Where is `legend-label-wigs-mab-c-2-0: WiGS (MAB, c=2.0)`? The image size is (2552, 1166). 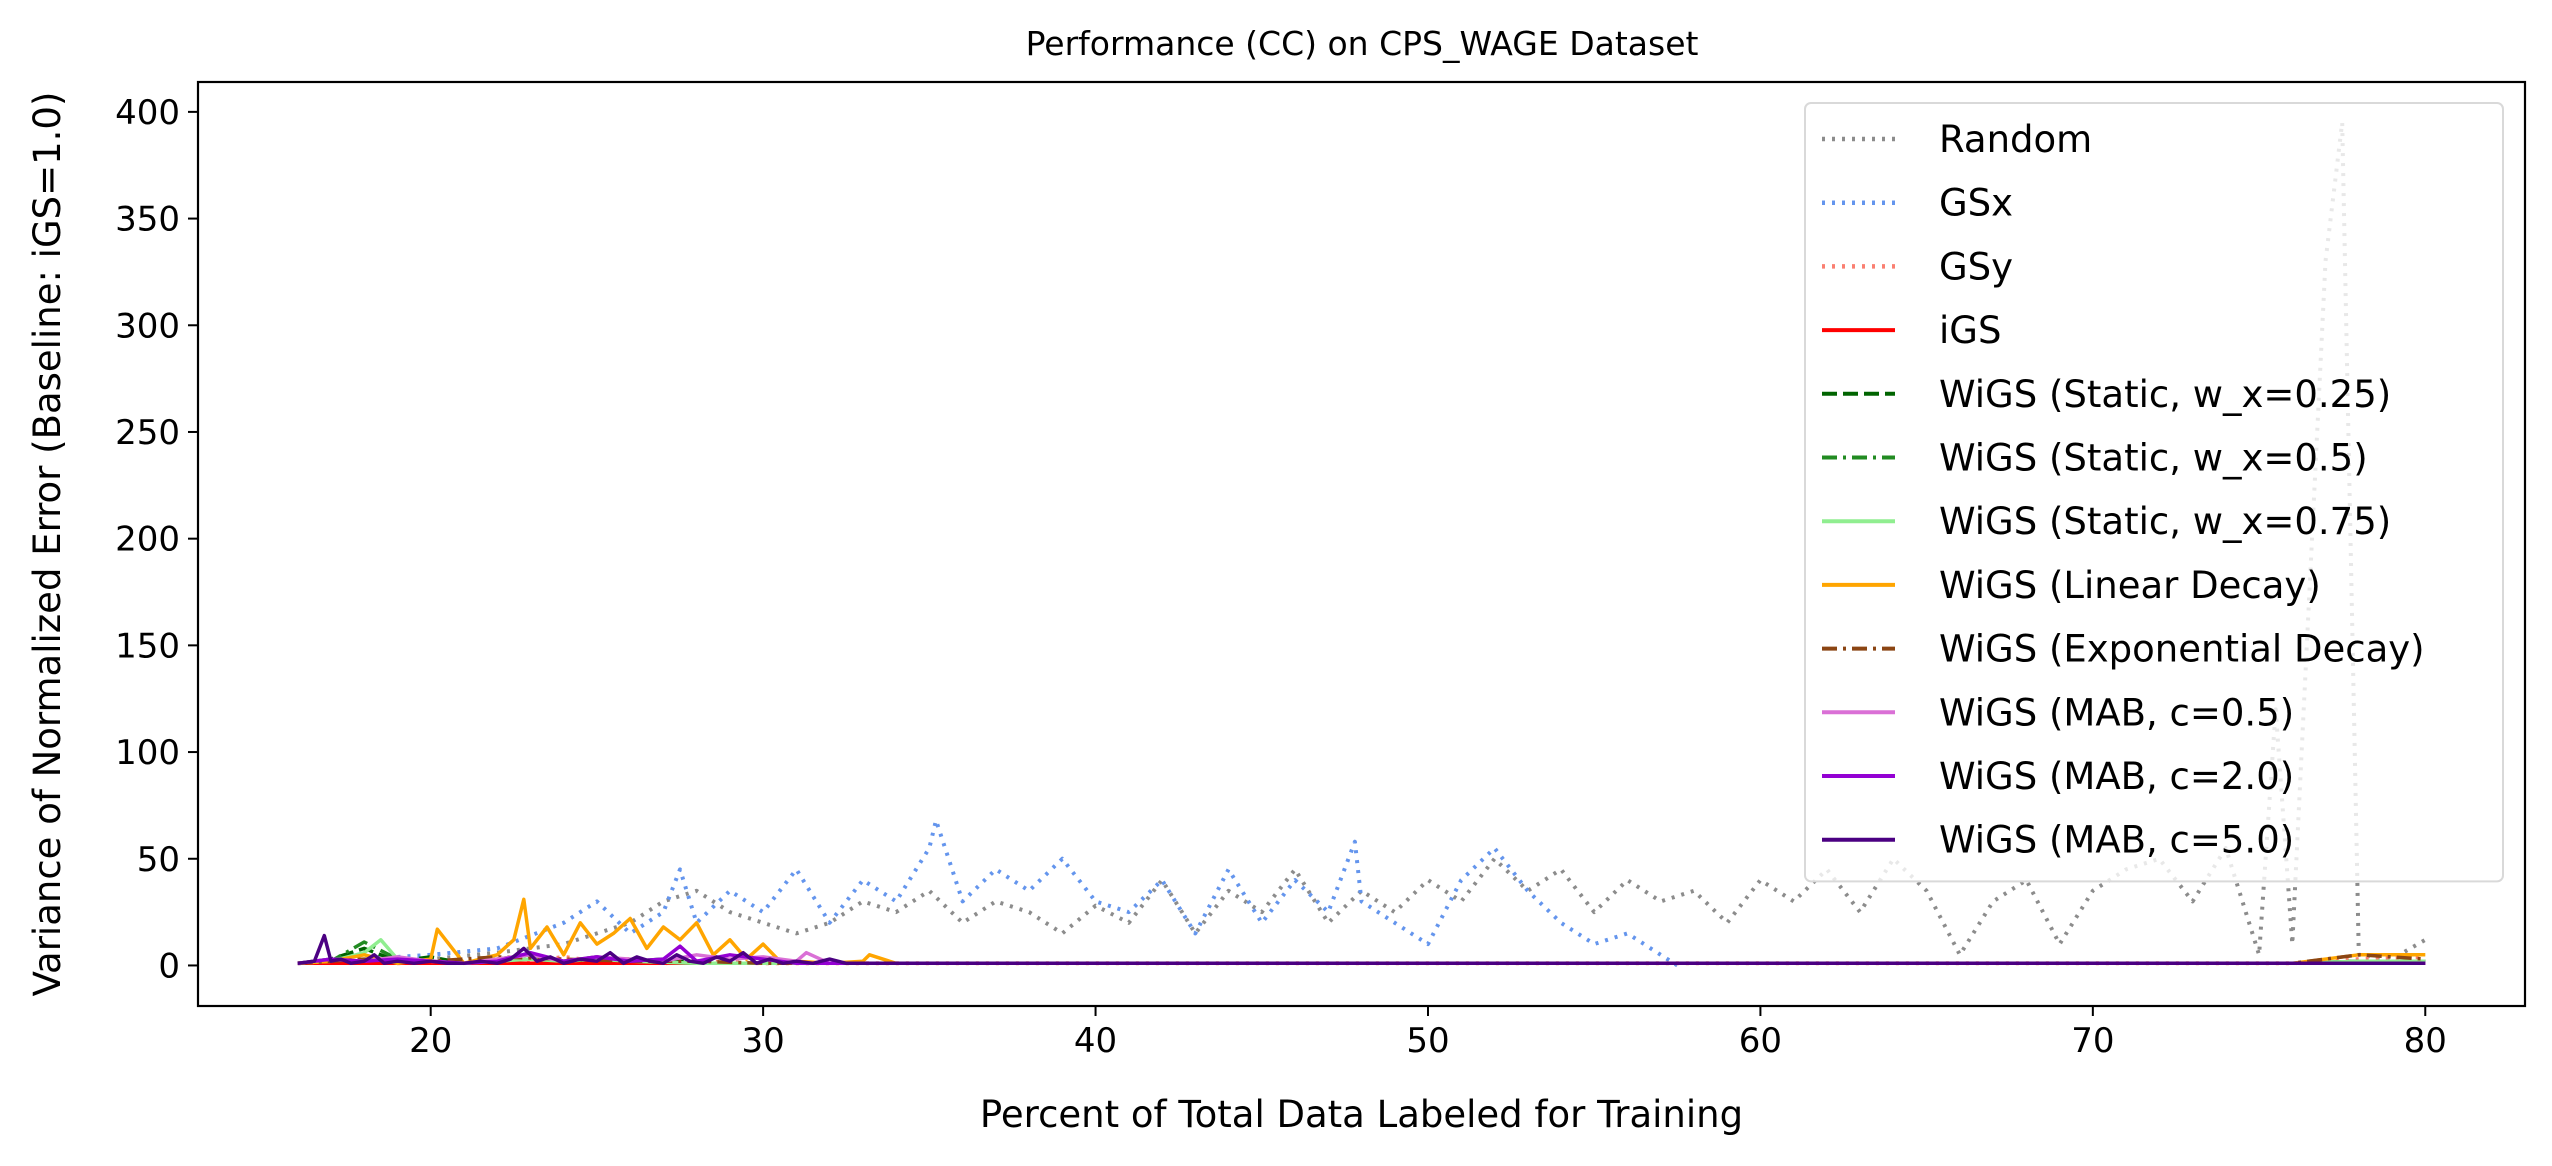
legend-label-wigs-mab-c-2-0: WiGS (MAB, c=2.0) is located at coordinates (2116, 776).